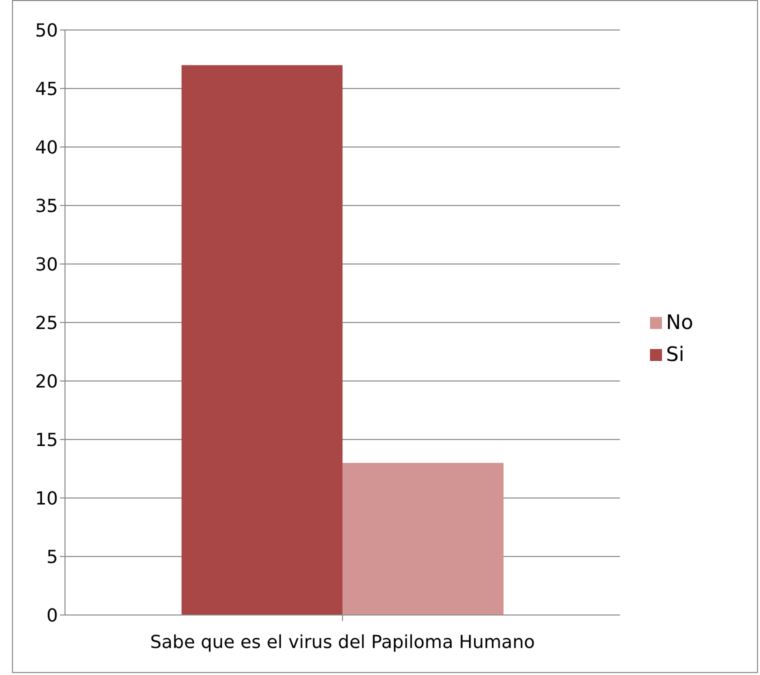 This screenshot has width=760, height=675. I want to click on y-tick-label: 35, so click(46, 206).